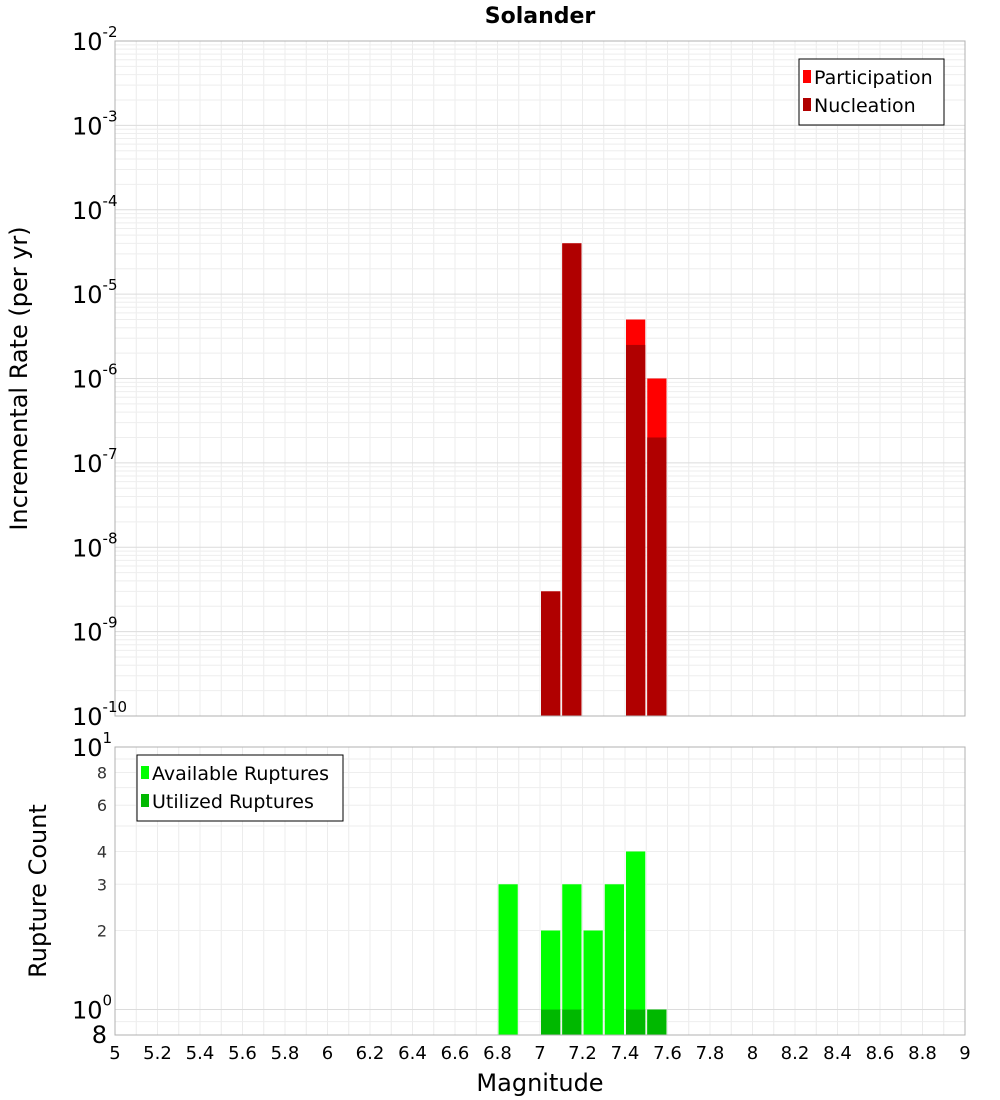 The height and width of the screenshot is (1100, 1000). Describe the element at coordinates (455, 1053) in the screenshot. I see `x-tick-label: 6.6` at that location.